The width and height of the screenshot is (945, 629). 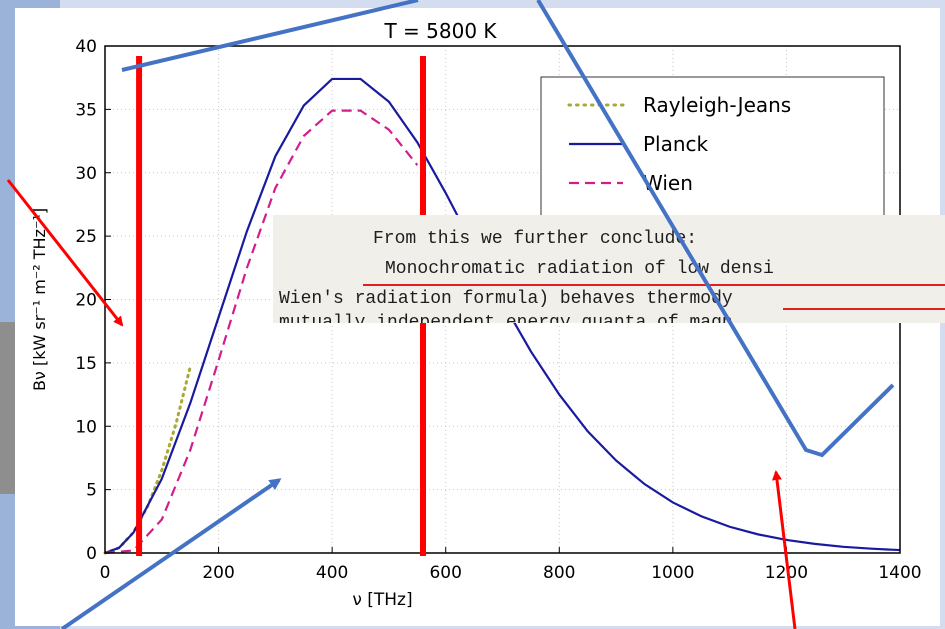 What do you see at coordinates (91, 554) in the screenshot?
I see `y-tick-label: 0` at bounding box center [91, 554].